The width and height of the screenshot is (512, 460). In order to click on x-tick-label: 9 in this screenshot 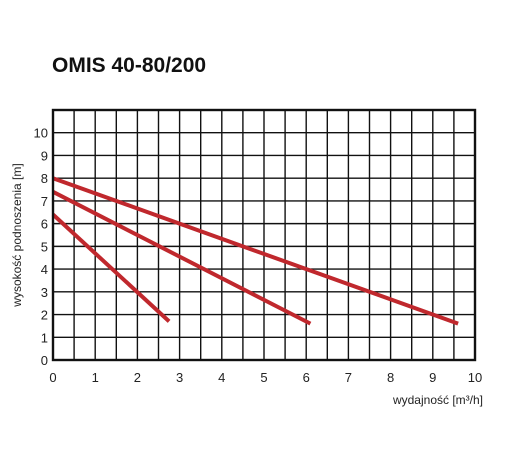, I will do `click(432, 377)`.